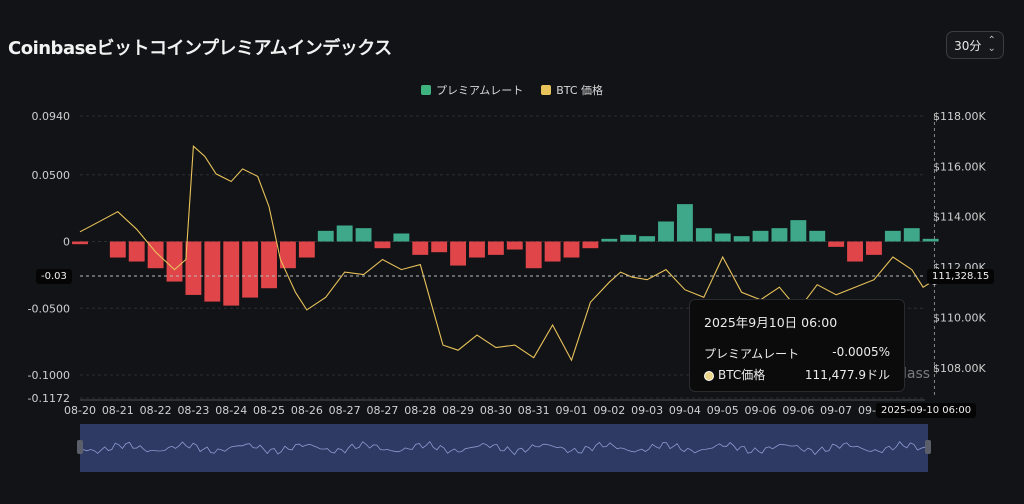  I want to click on x-tick-label: 08-31, so click(534, 410).